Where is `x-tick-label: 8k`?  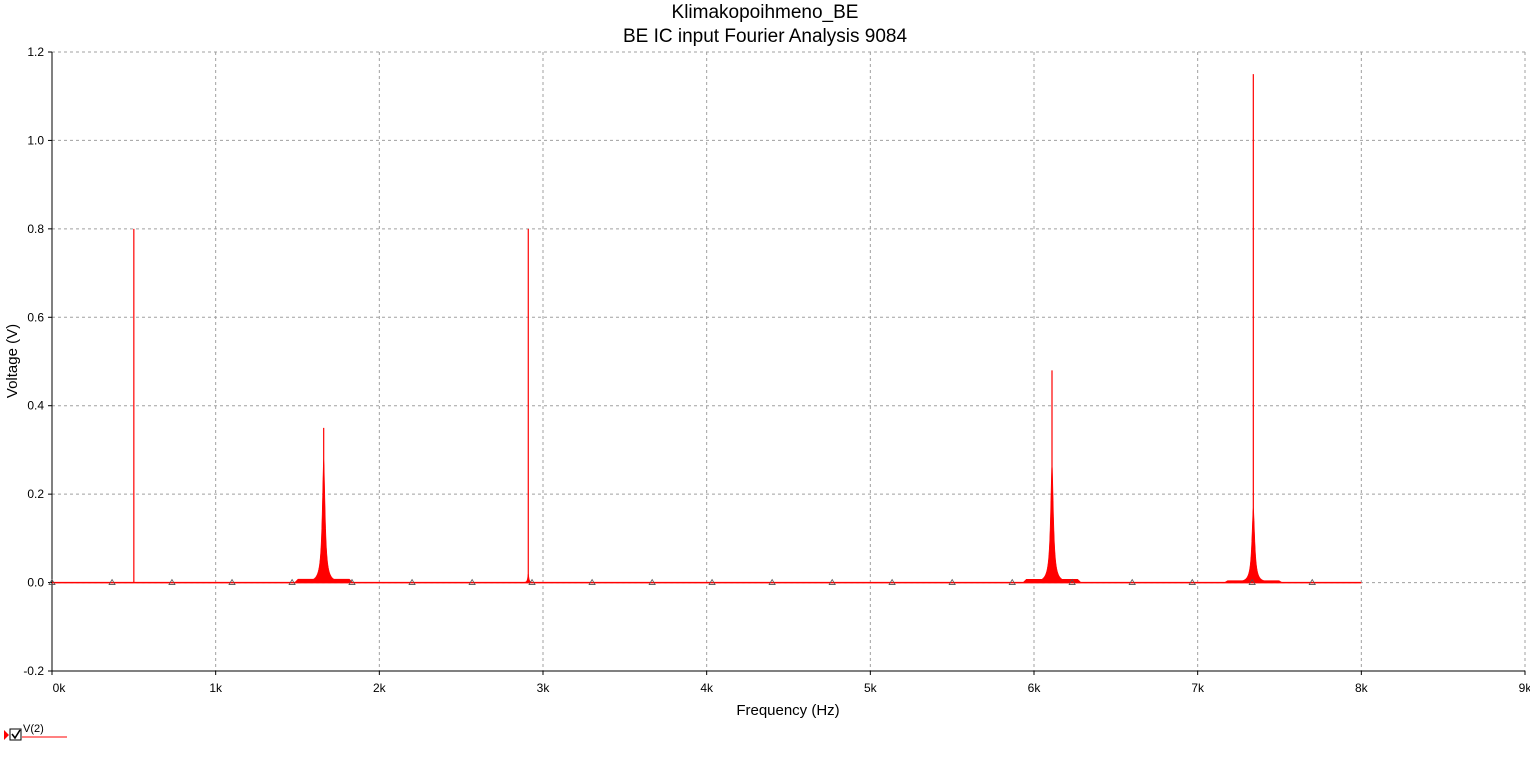
x-tick-label: 8k is located at coordinates (1362, 688).